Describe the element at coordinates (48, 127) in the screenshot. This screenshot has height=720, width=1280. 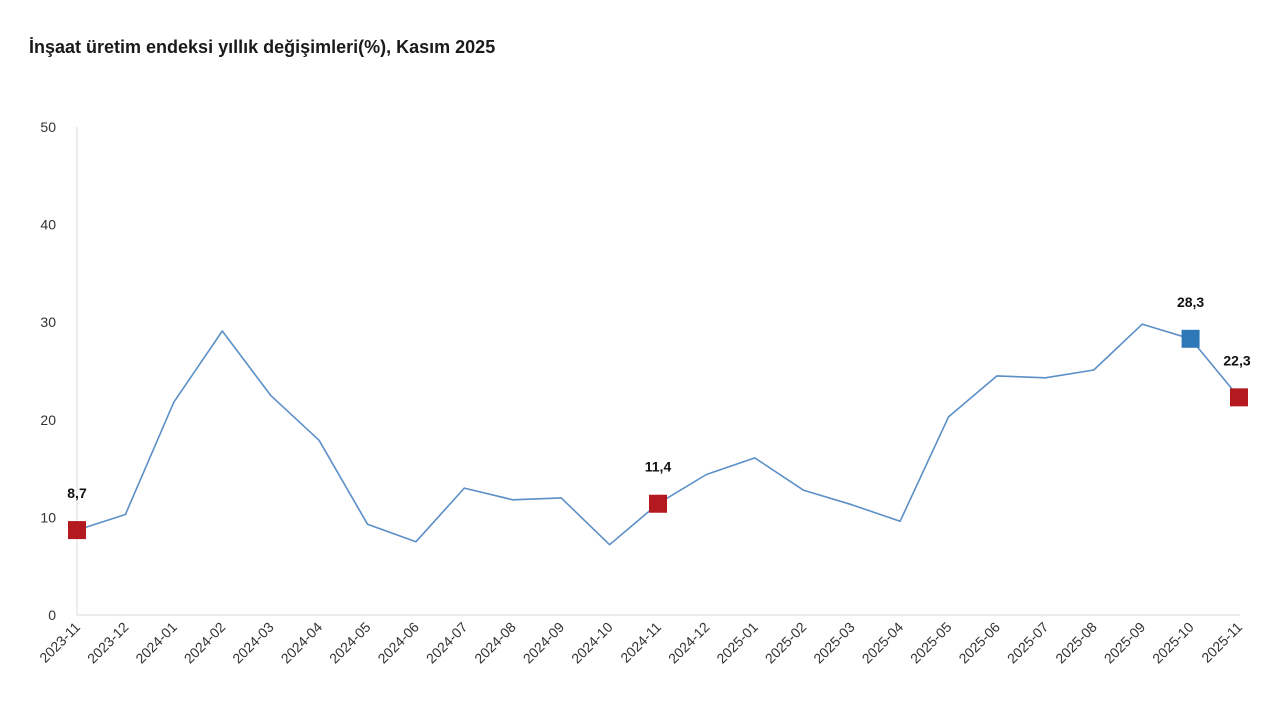
I see `y-tick-label: 50` at that location.